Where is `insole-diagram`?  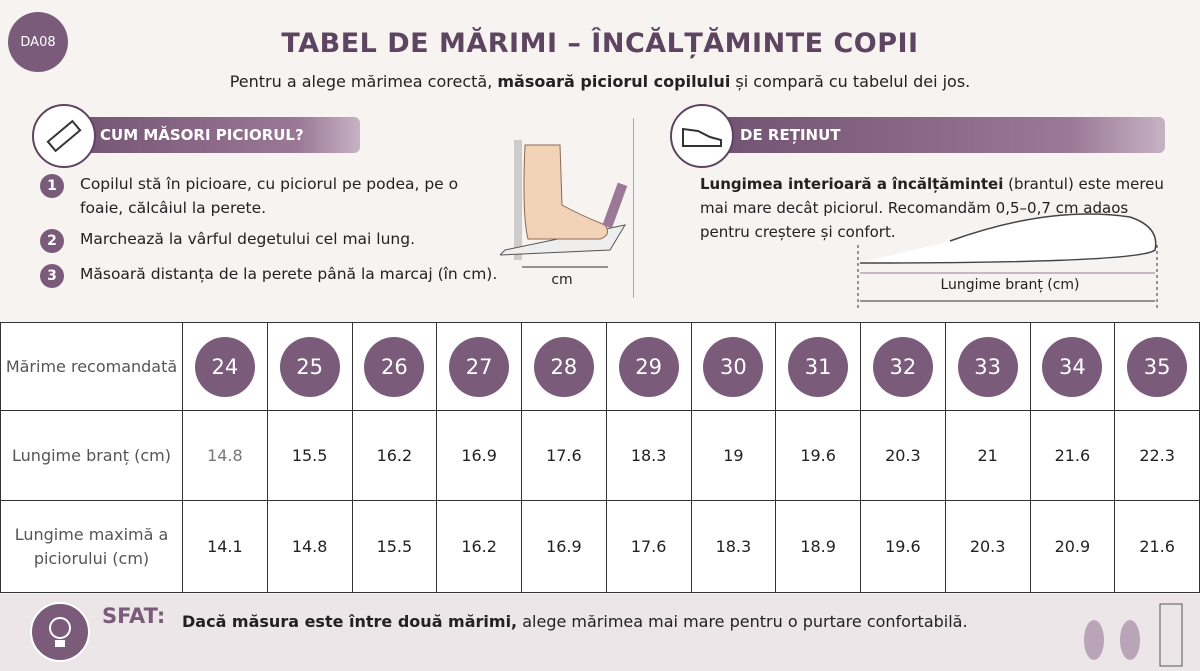 insole-diagram is located at coordinates (1007, 261).